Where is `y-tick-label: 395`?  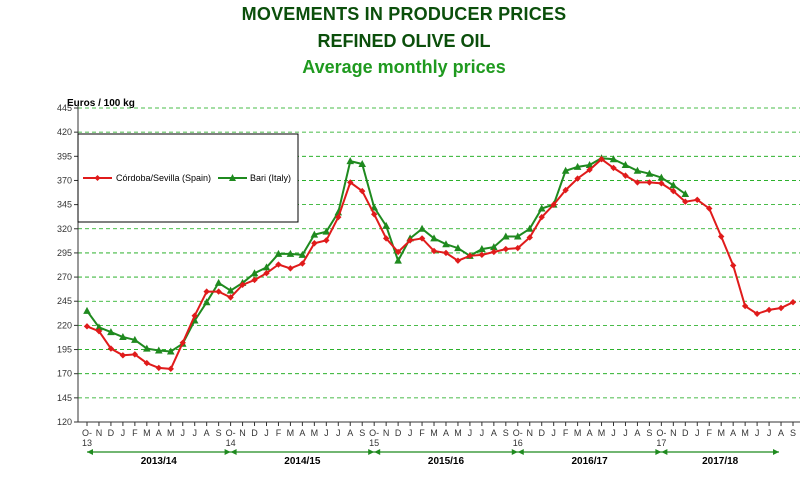 y-tick-label: 395 is located at coordinates (64, 156).